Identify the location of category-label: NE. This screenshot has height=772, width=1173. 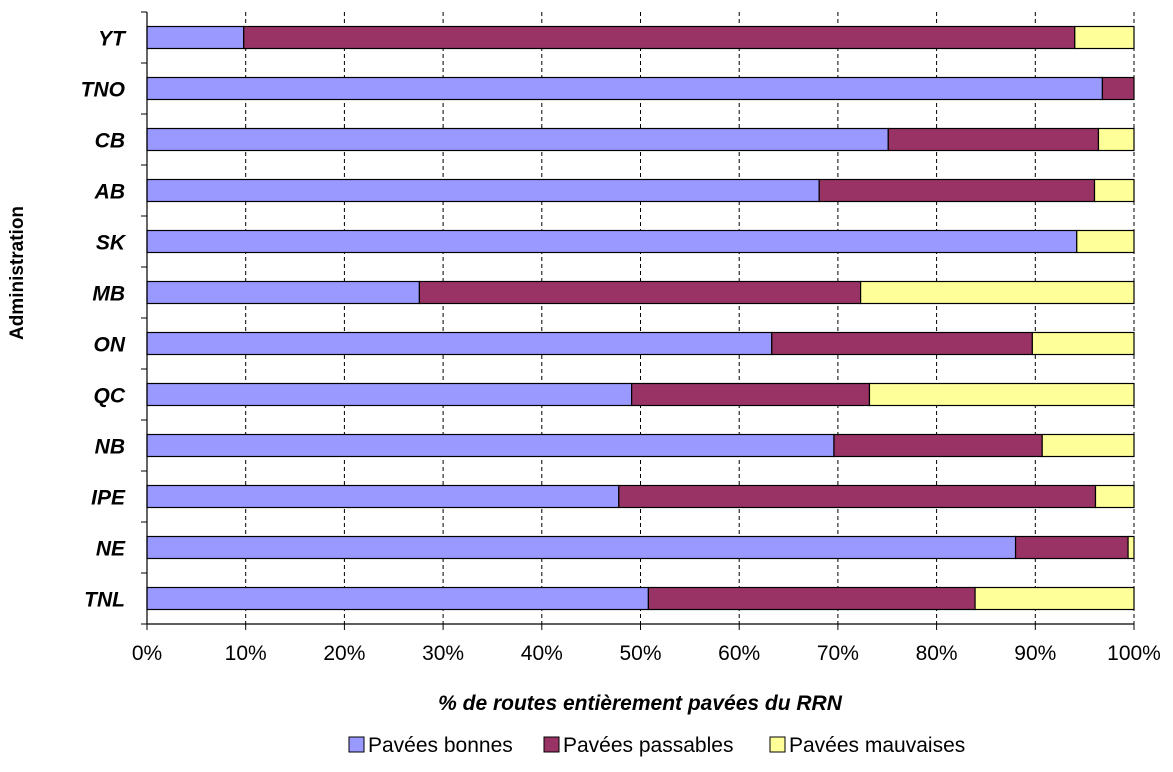
(111, 549).